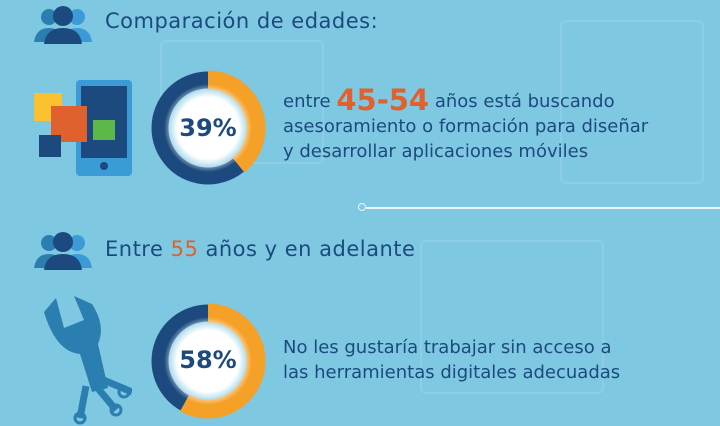  What do you see at coordinates (383, 100) in the screenshot?
I see `age-range-highlight: 45-54` at bounding box center [383, 100].